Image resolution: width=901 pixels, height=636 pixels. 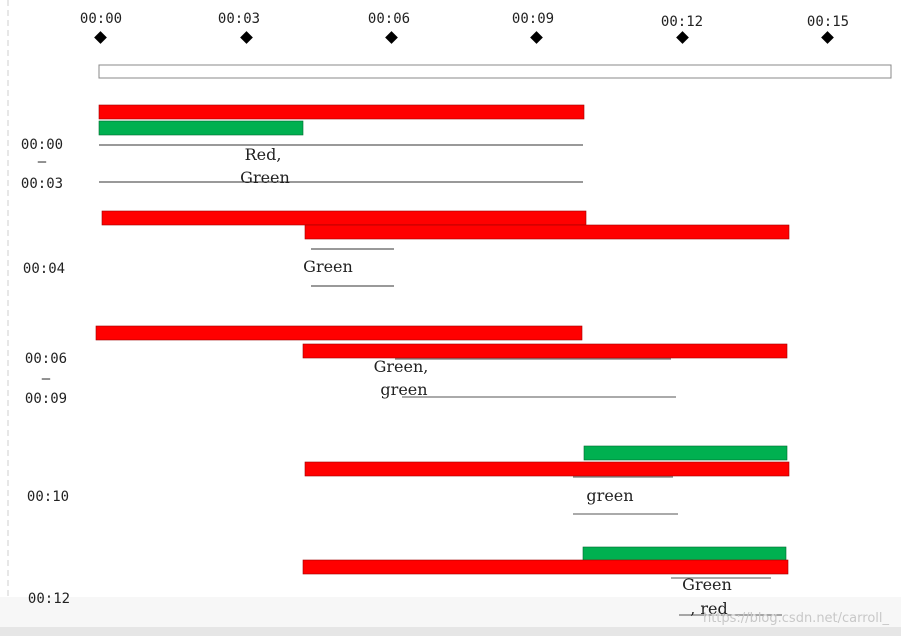 I want to click on row-note: Red,, so click(x=263, y=154).